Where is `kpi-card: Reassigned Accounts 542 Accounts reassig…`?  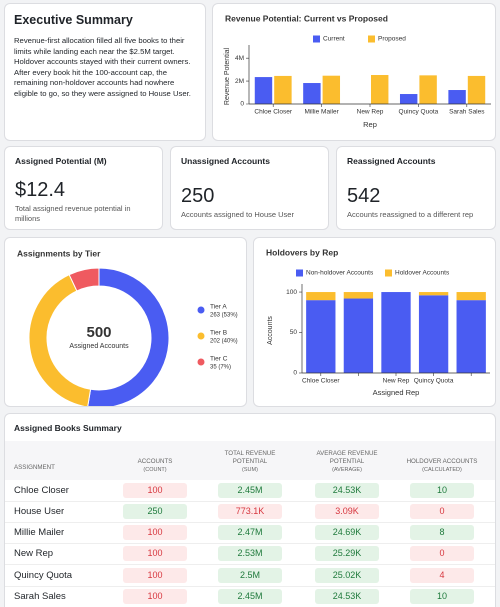 kpi-card: Reassigned Accounts 542 Accounts reassig… is located at coordinates (416, 188).